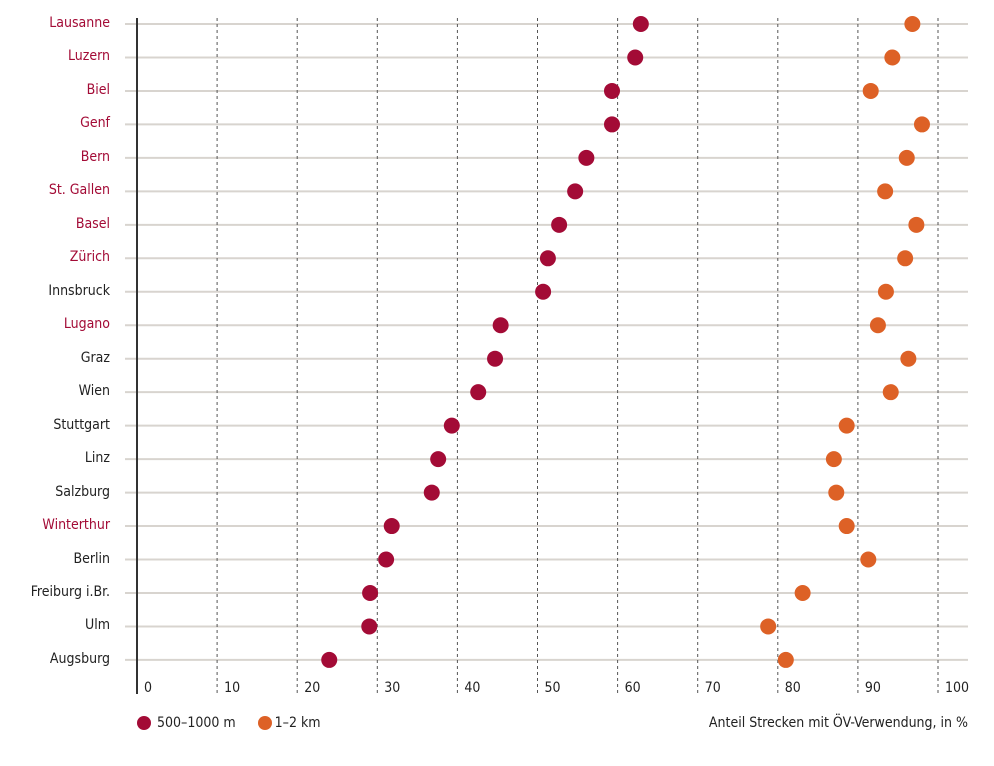  Describe the element at coordinates (552, 688) in the screenshot. I see `x-tick-label: 50` at that location.